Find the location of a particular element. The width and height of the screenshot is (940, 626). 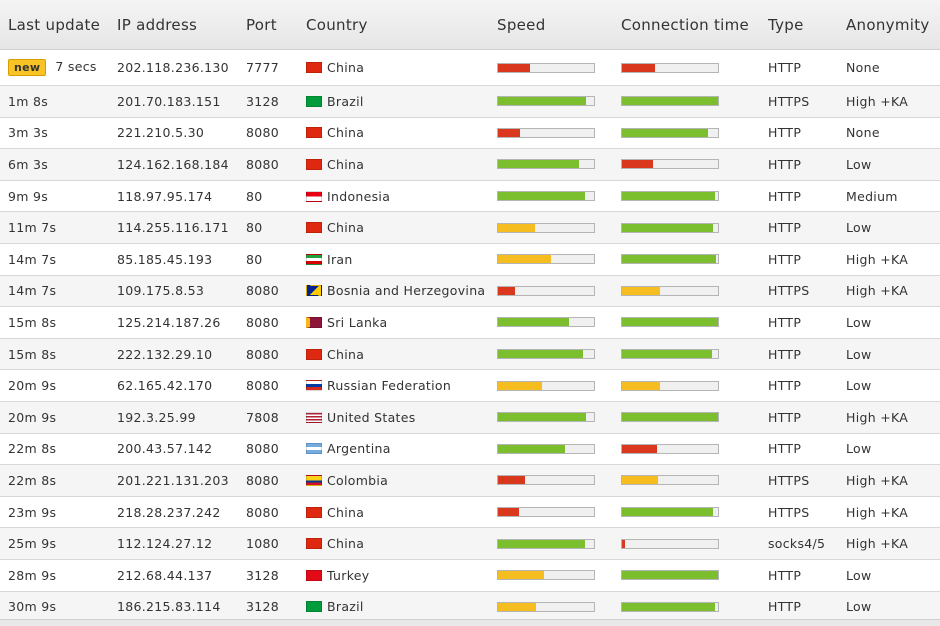

ip-address-cell: 212.68.44.137 is located at coordinates (173, 575).